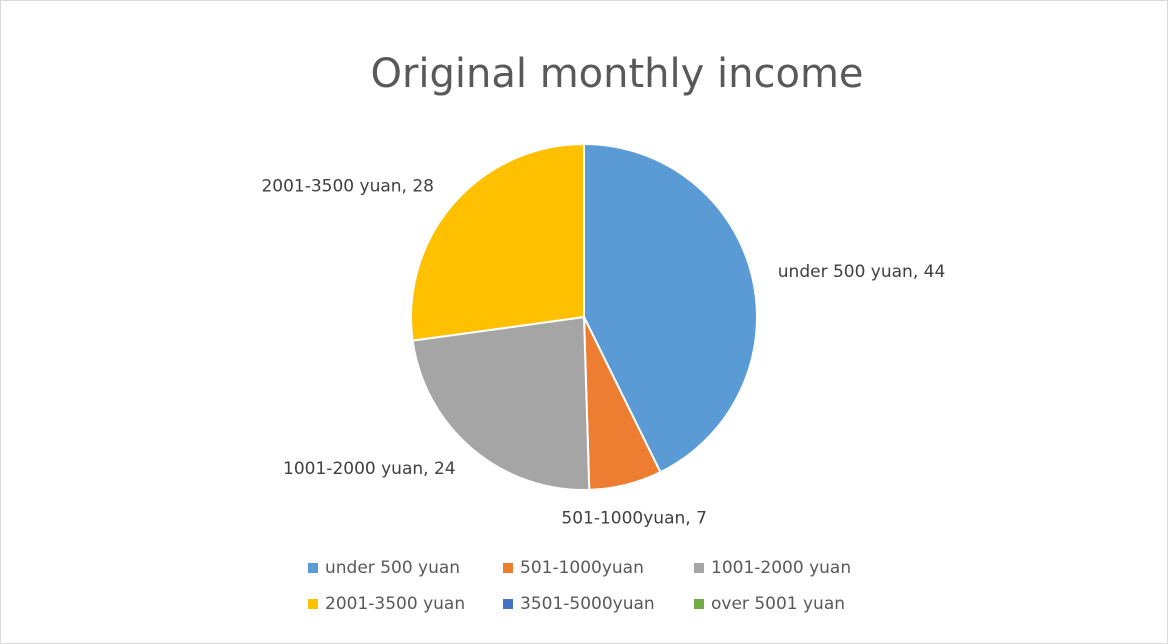 This screenshot has height=644, width=1168. I want to click on data-label: 2001-3500 yuan, 28, so click(347, 186).